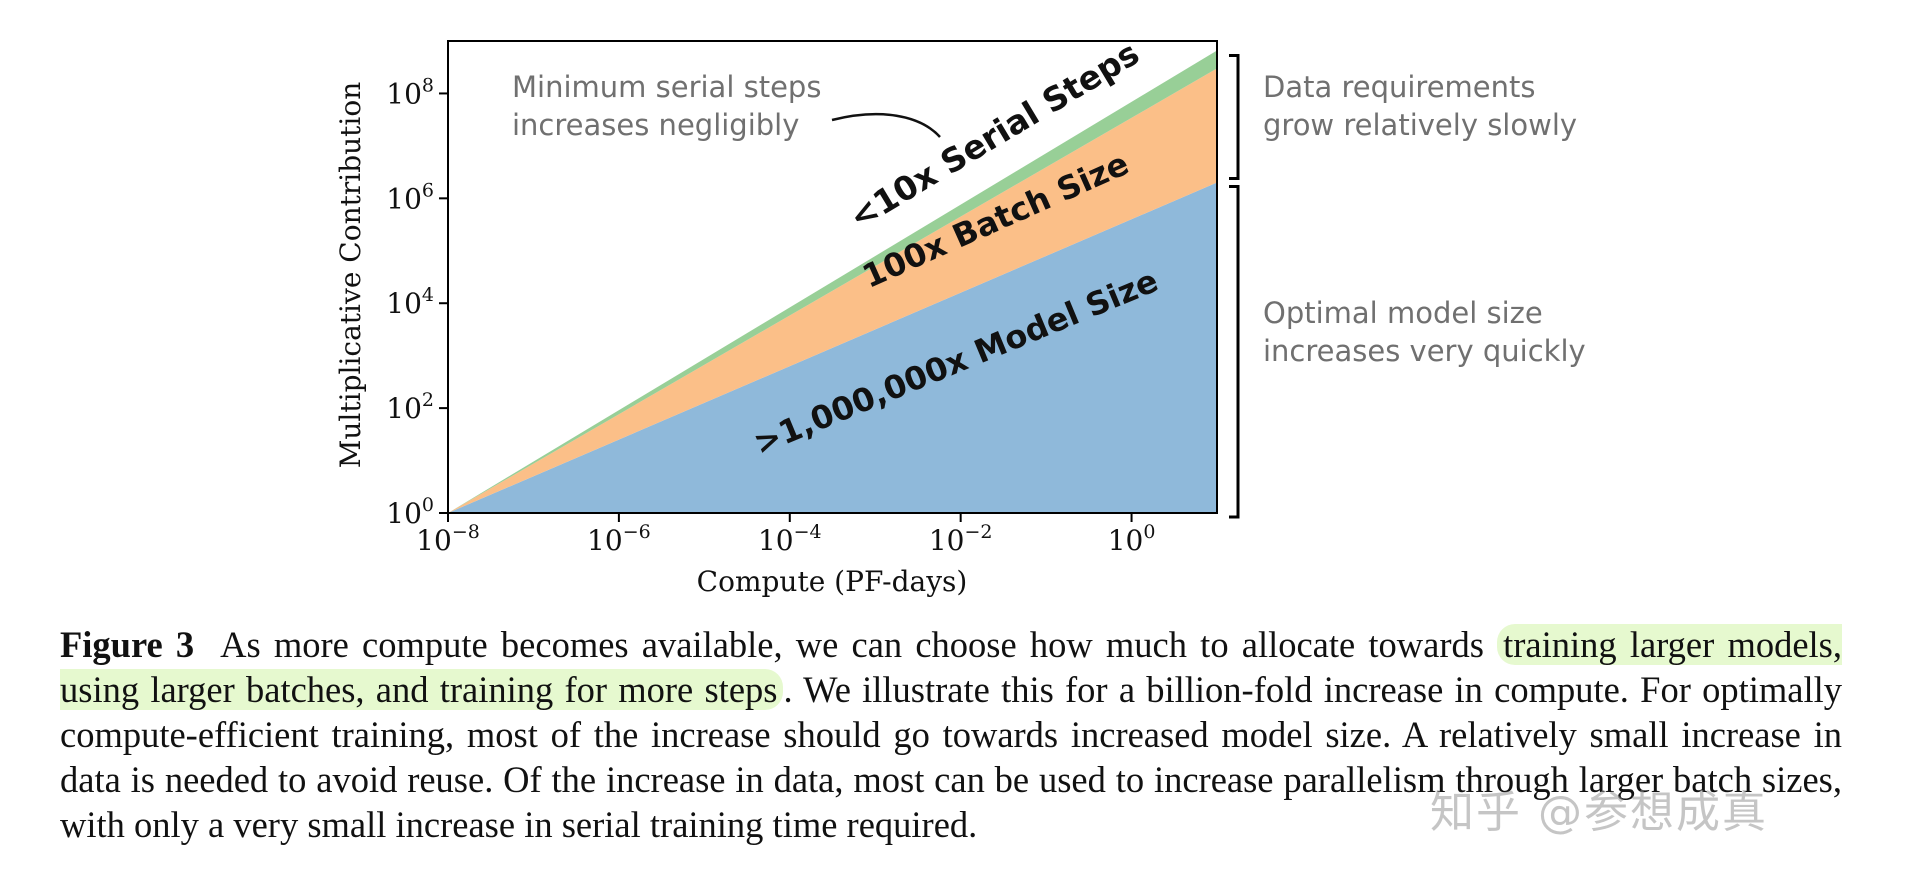 The image size is (1906, 888). I want to click on caption-label: Figure 3, so click(127, 644).